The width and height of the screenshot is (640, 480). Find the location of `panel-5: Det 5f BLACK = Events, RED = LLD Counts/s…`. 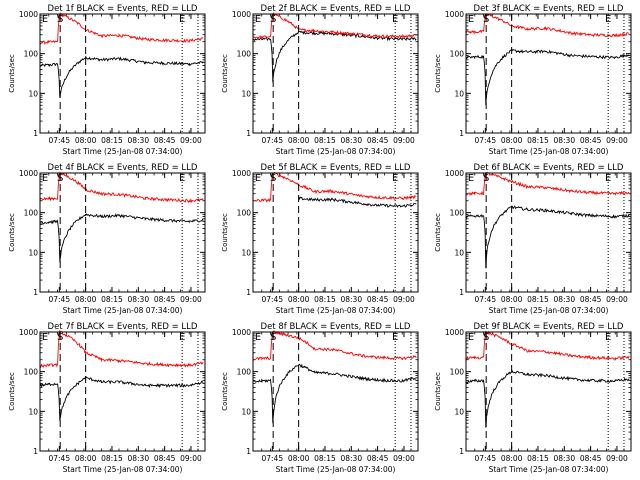

panel-5: Det 5f BLACK = Events, RED = LLD Counts/s… is located at coordinates (320, 239).